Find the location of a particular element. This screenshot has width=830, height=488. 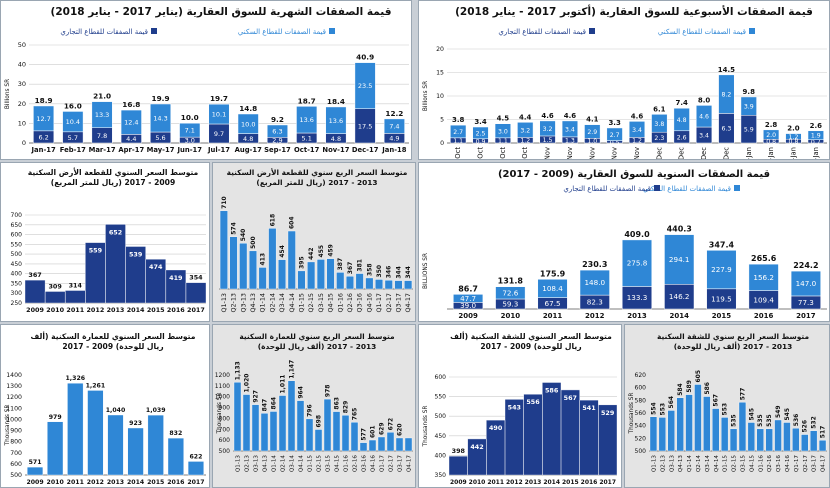

data-label: 577 is located at coordinates (742, 394).